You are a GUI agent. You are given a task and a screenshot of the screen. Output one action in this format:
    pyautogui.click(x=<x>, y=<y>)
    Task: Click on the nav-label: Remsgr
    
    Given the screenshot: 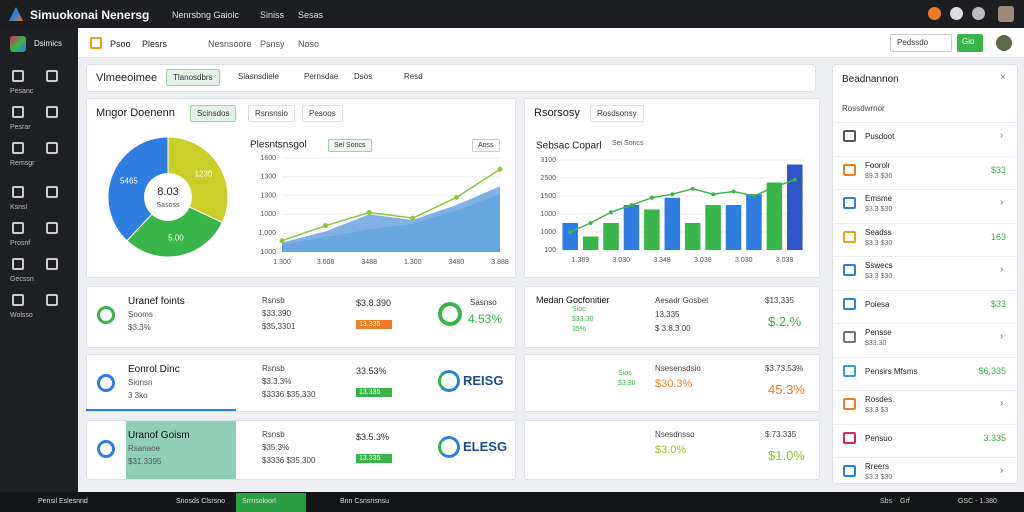 What is the action you would take?
    pyautogui.click(x=22, y=163)
    